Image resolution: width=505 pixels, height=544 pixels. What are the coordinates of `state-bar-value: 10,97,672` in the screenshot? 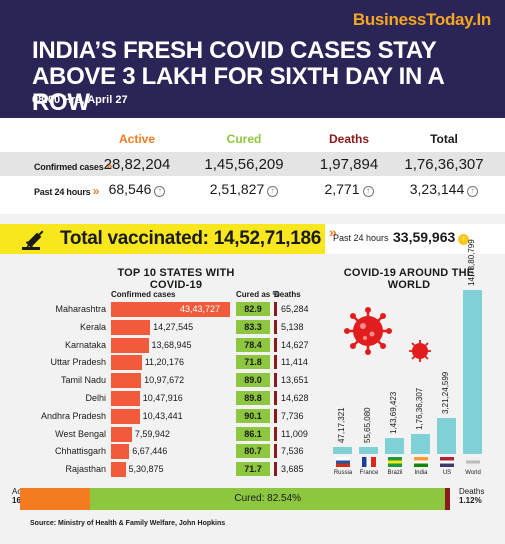 It's located at (164, 380).